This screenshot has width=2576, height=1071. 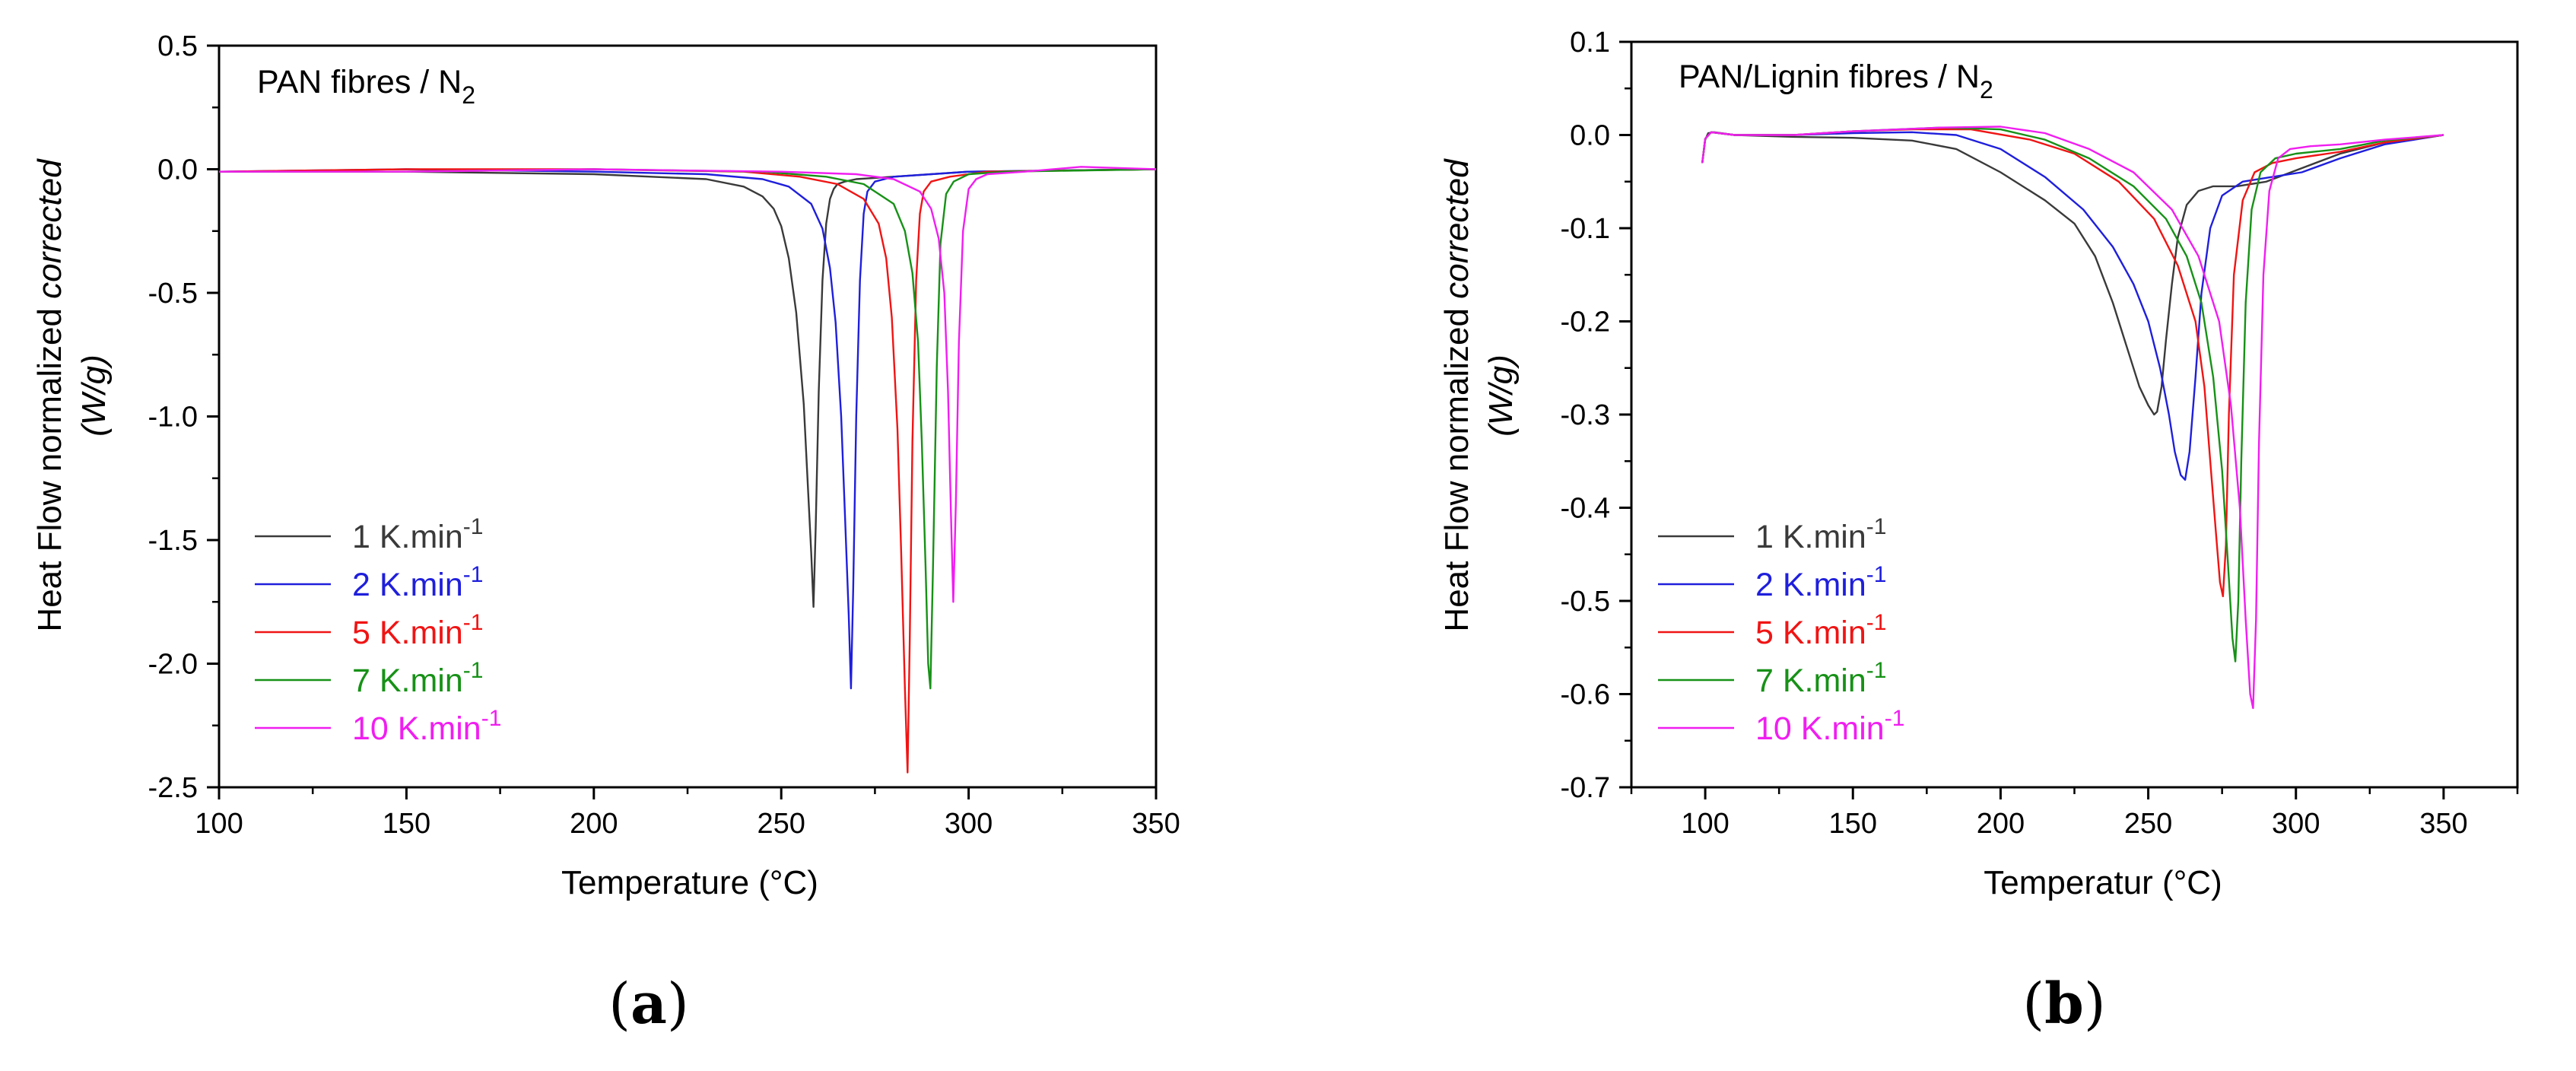 I want to click on y-tick-label: 0.5, so click(x=177, y=46).